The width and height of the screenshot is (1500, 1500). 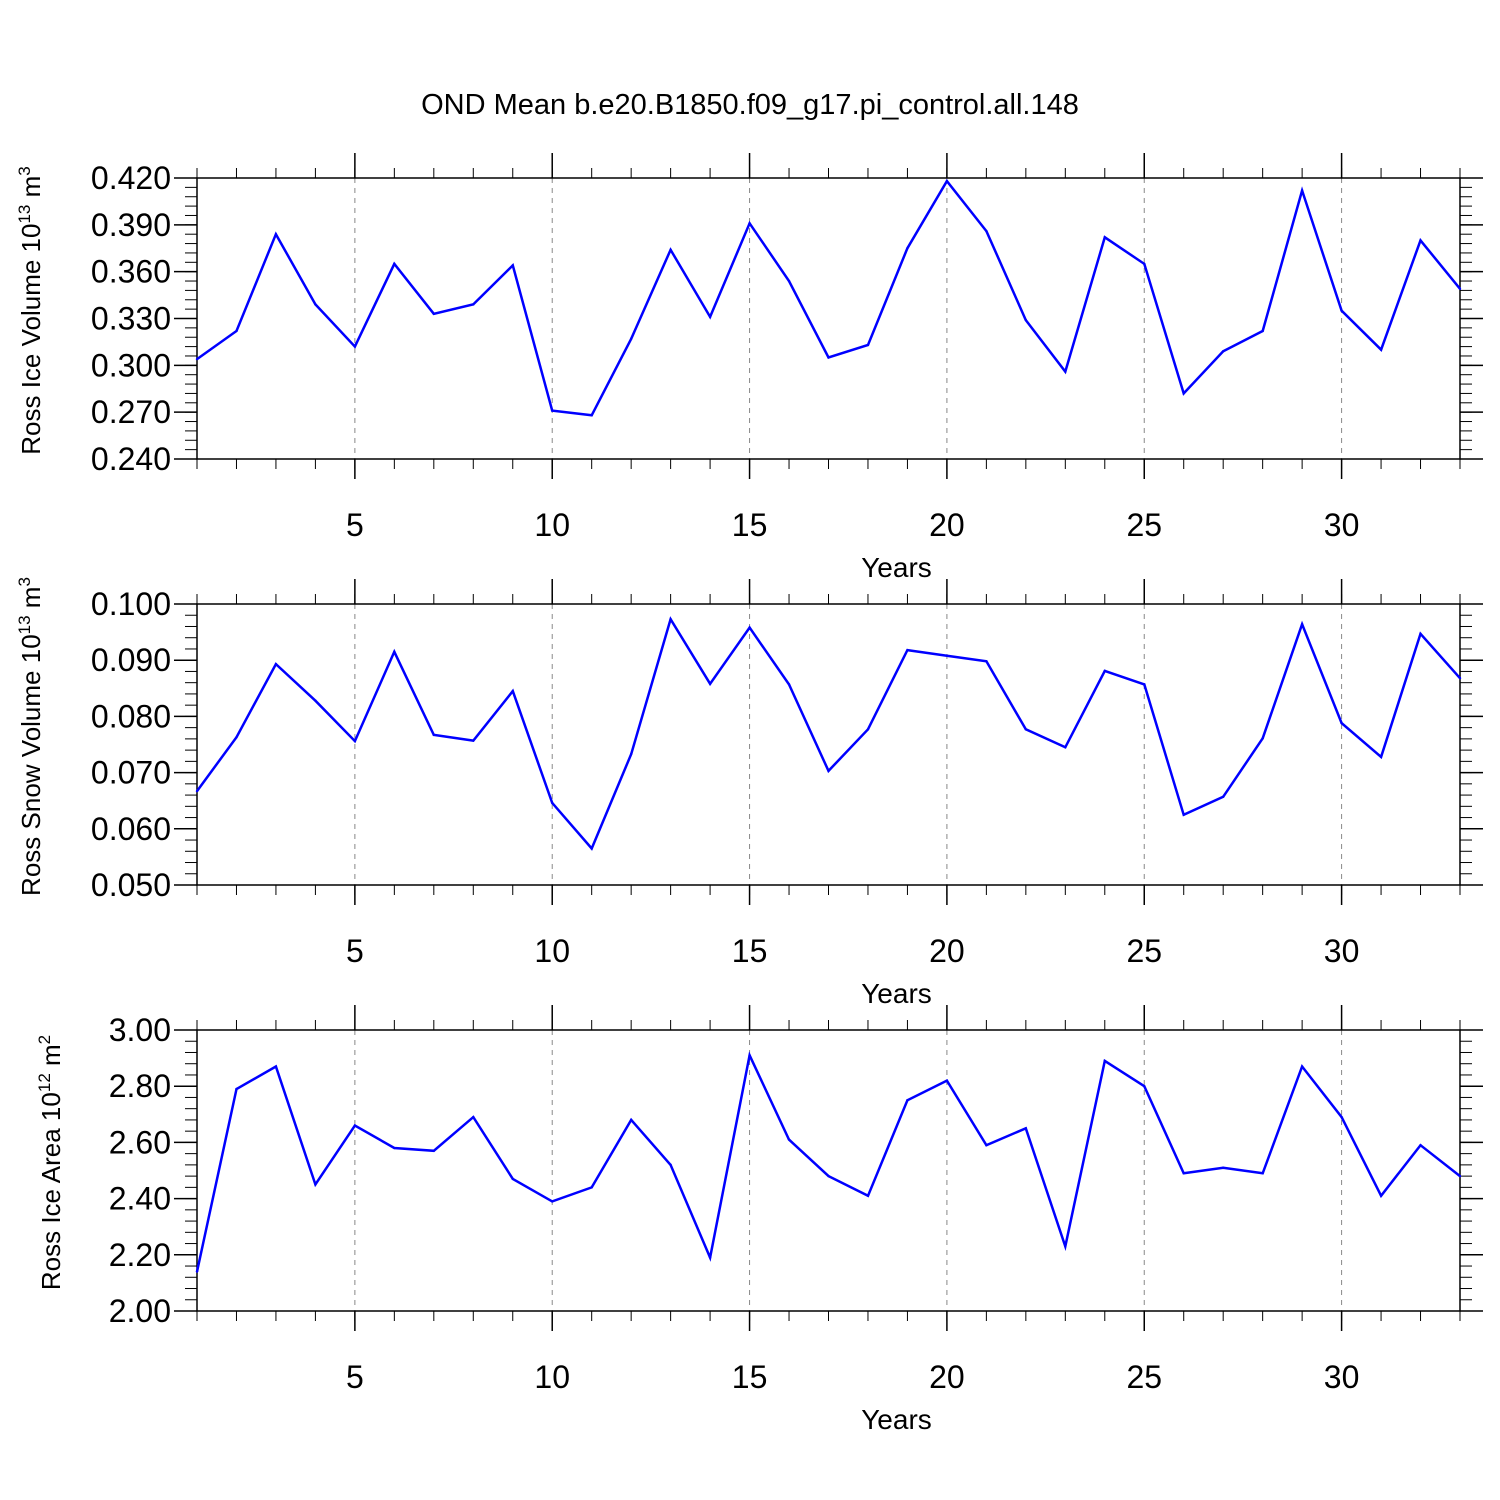 What do you see at coordinates (131, 660) in the screenshot?
I see `y-tick-label: 0.090` at bounding box center [131, 660].